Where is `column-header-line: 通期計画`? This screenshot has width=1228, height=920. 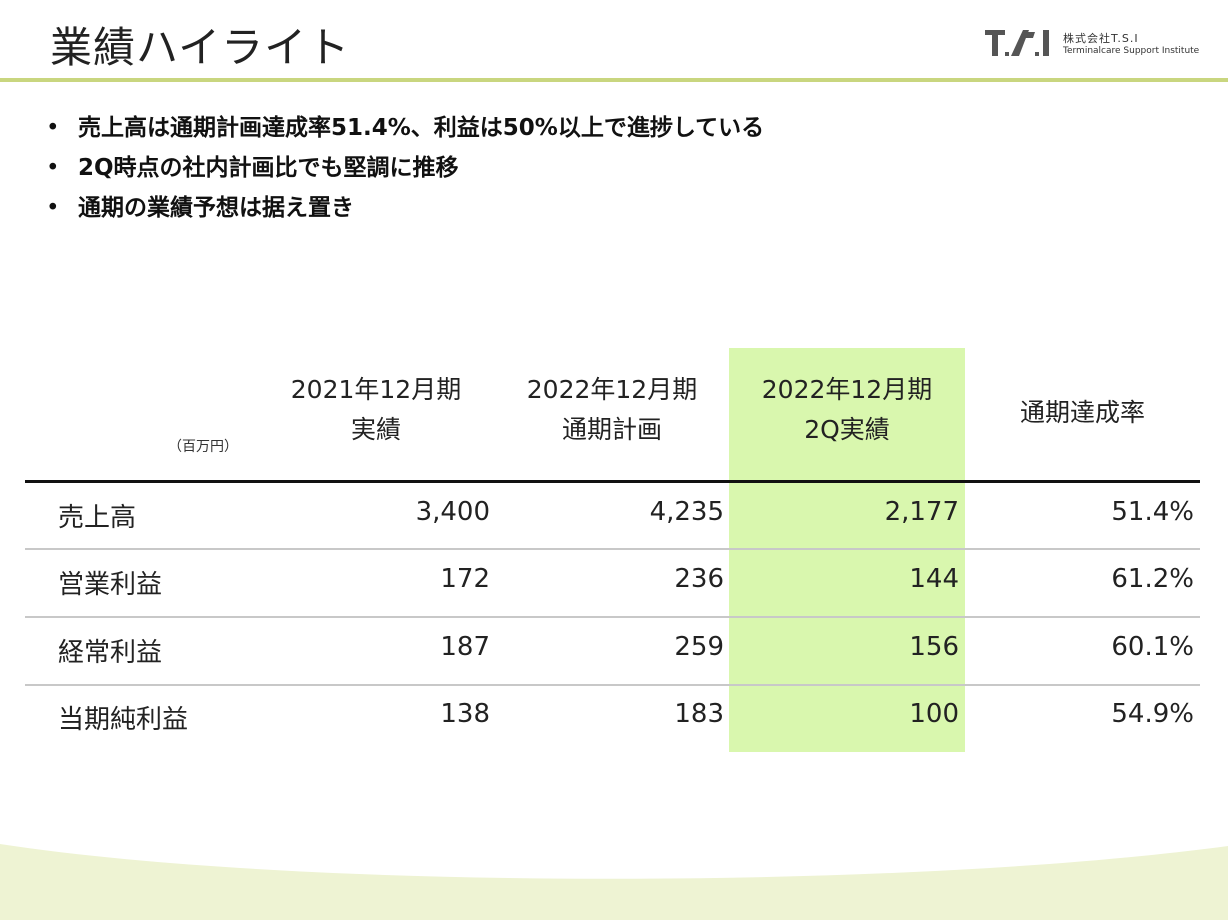
column-header-line: 通期計画 is located at coordinates (611, 429).